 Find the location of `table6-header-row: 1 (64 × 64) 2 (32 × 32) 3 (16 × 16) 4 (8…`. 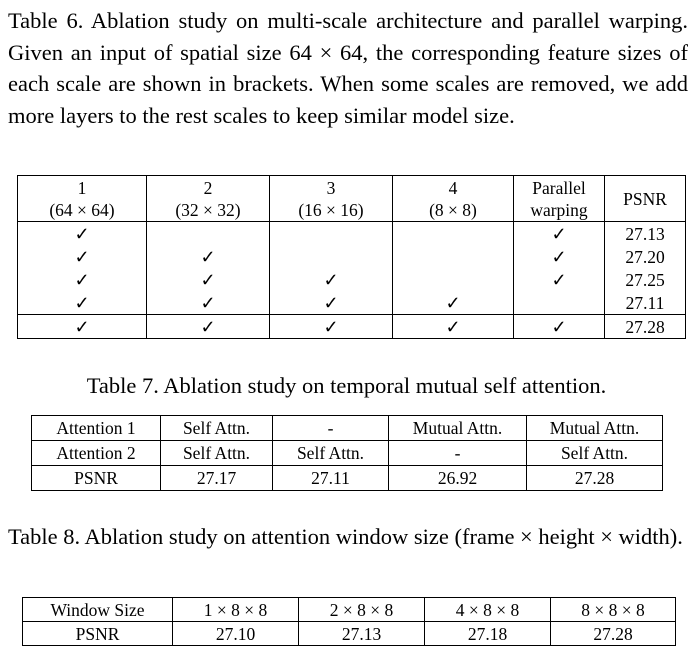

table6-header-row: 1 (64 × 64) 2 (32 × 32) 3 (16 × 16) 4 (8… is located at coordinates (351, 198).